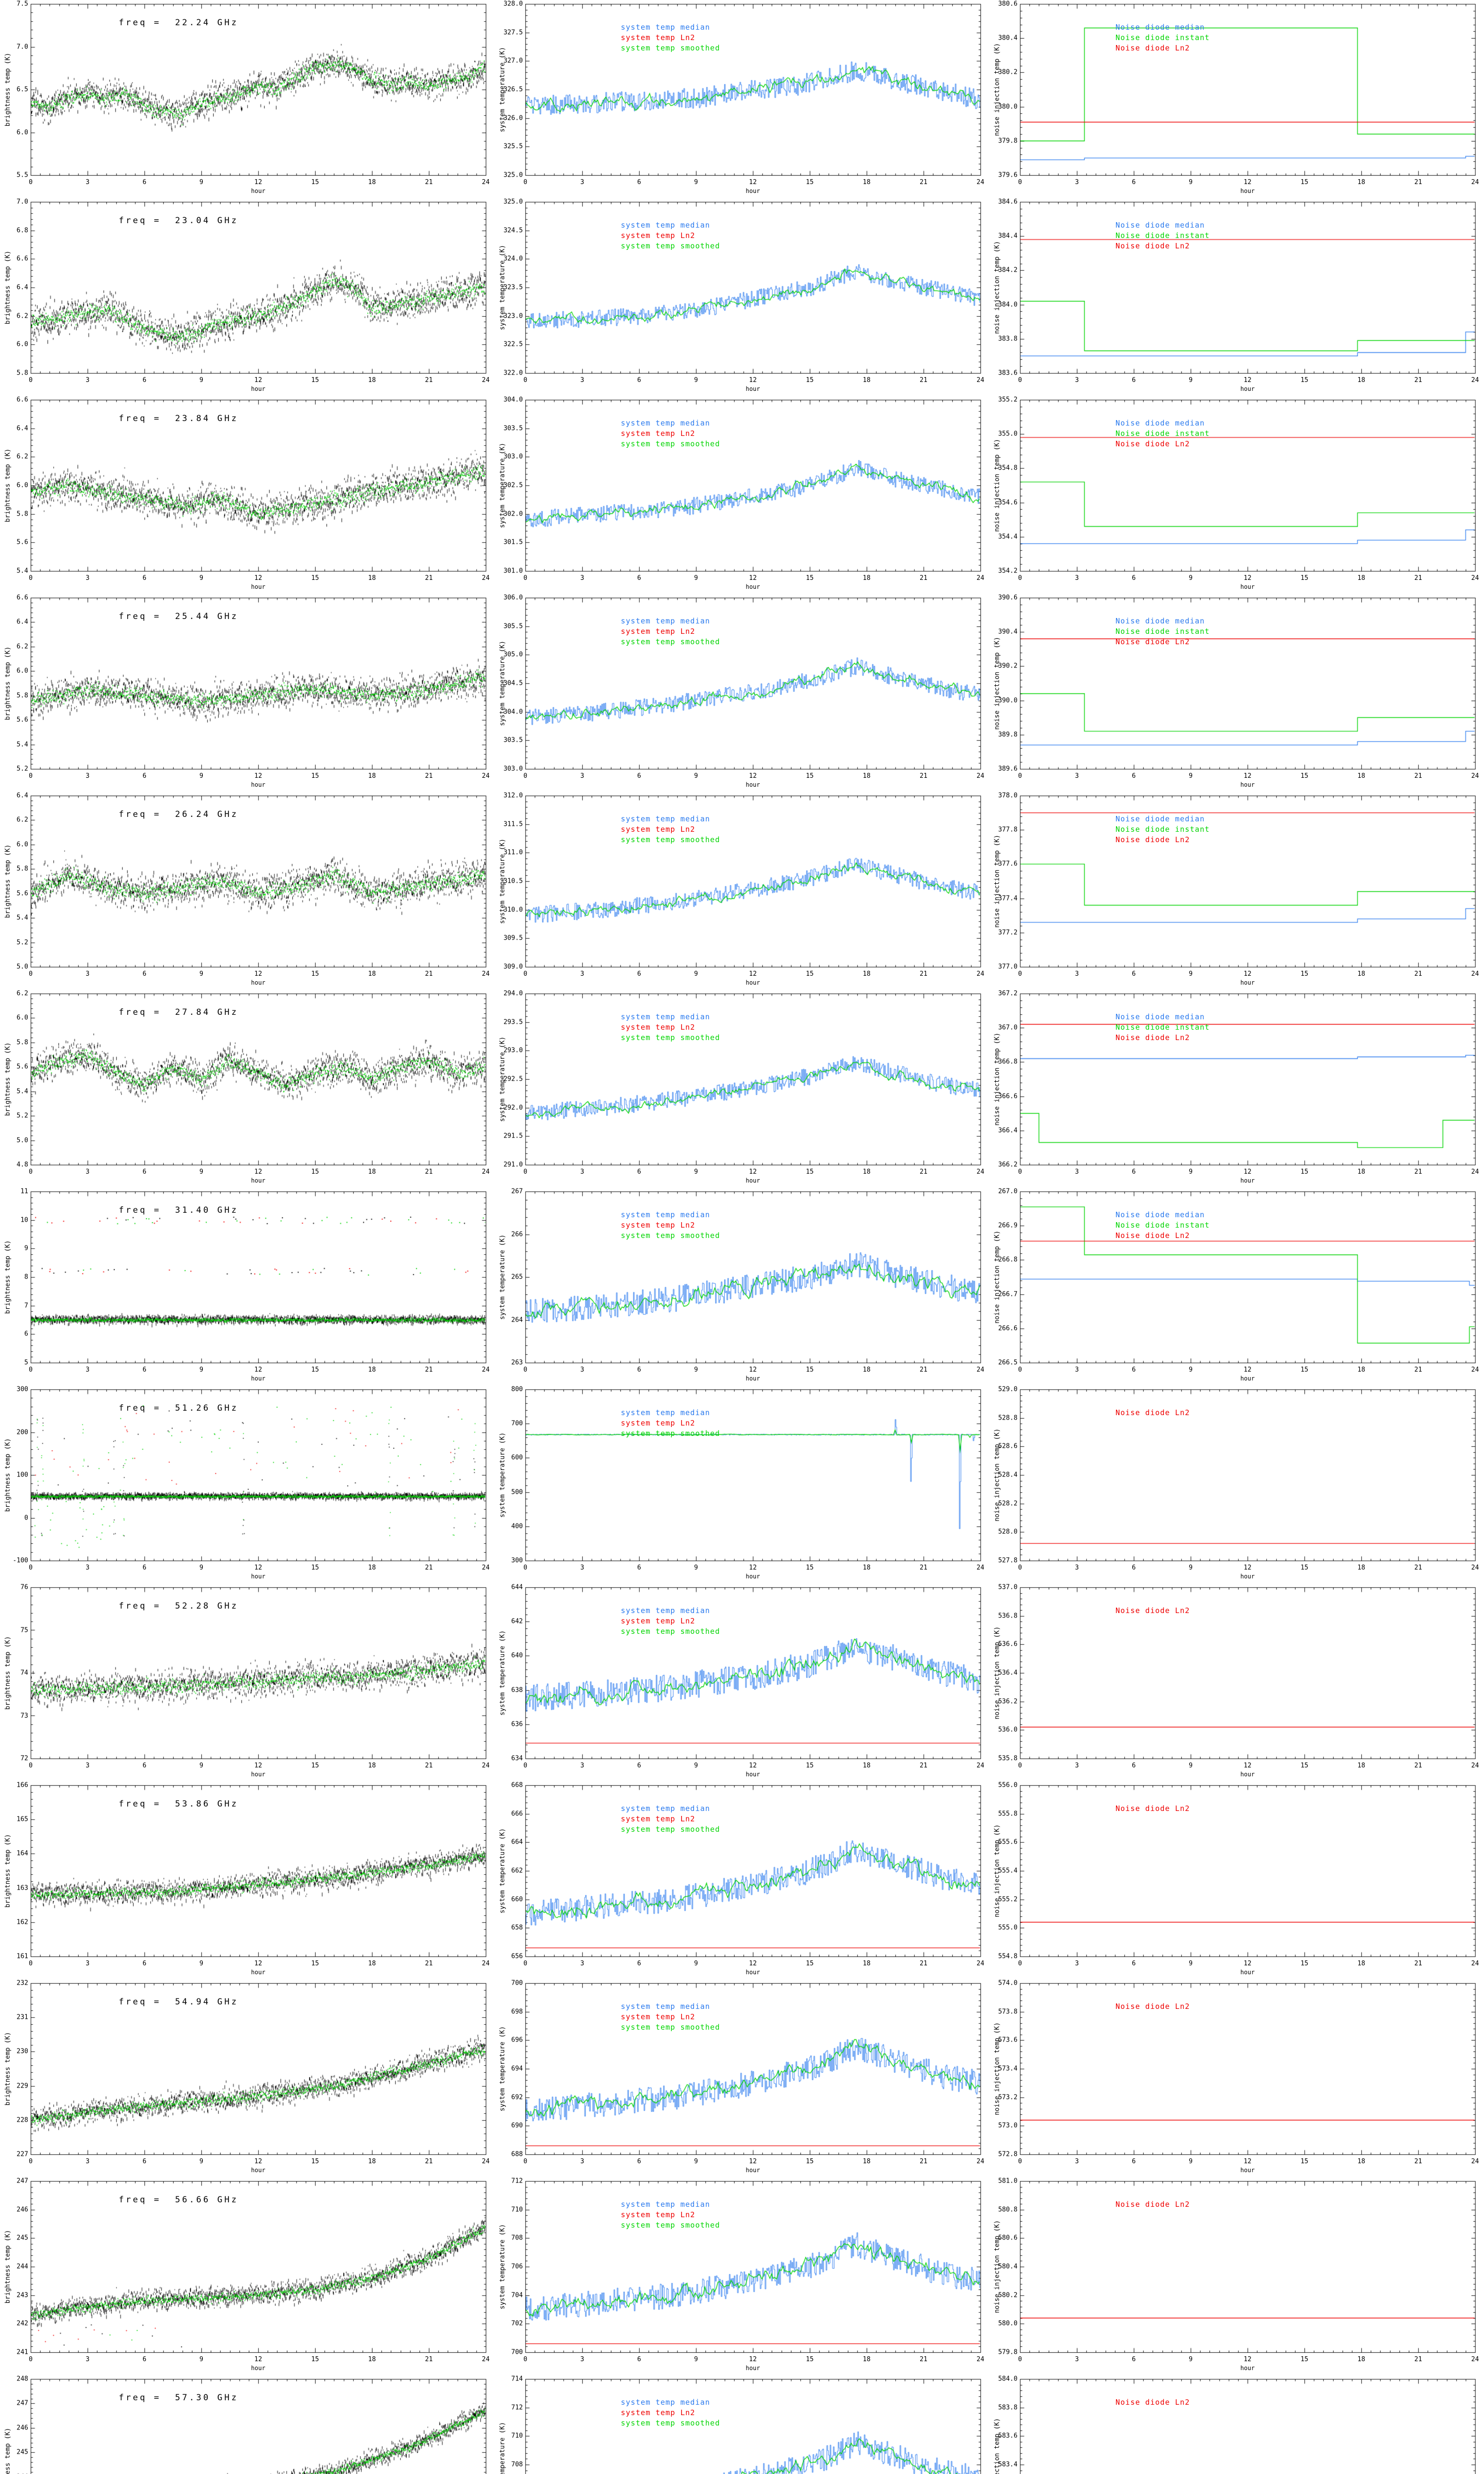  I want to click on plot-canvas-r10-nd, so click(1236, 1880).